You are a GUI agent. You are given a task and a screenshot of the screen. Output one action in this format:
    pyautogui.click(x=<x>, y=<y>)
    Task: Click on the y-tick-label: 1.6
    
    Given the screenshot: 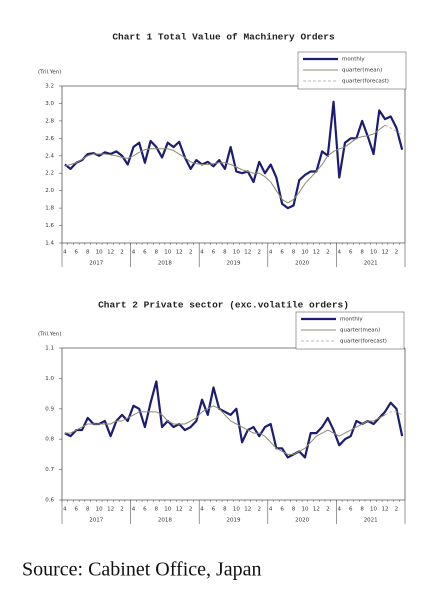 What is the action you would take?
    pyautogui.click(x=49, y=226)
    